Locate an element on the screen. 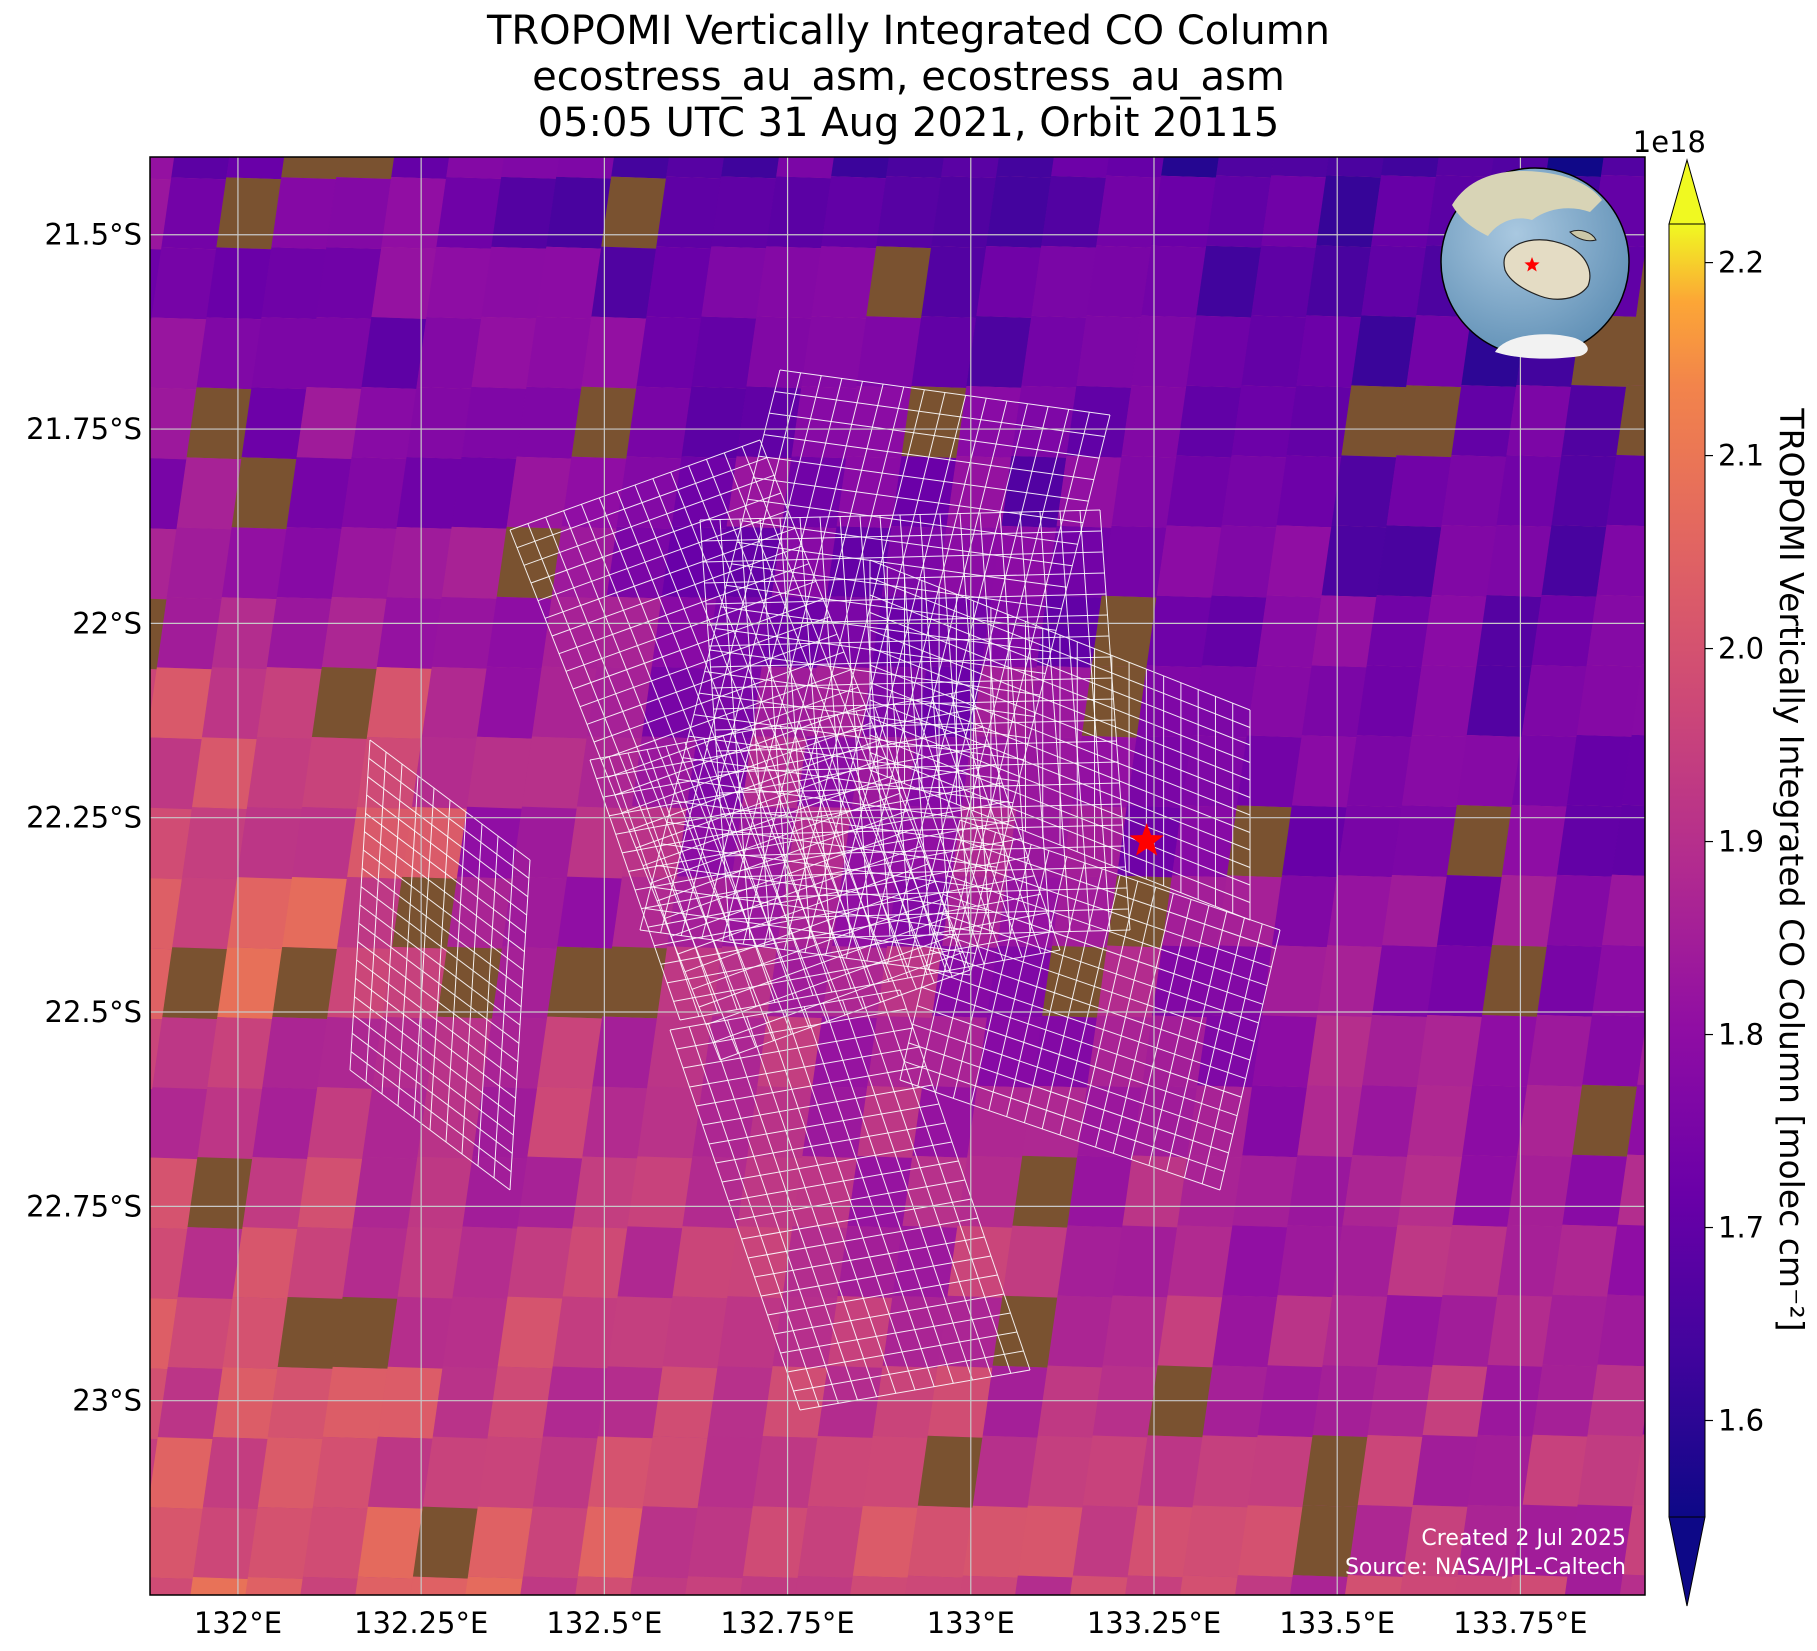 This screenshot has width=1817, height=1651. lon-tick-label: 132°E is located at coordinates (238, 1623).